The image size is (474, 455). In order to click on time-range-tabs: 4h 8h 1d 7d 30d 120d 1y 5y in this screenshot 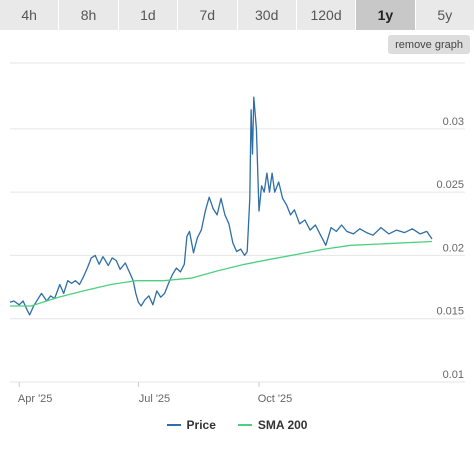, I will do `click(237, 15)`.